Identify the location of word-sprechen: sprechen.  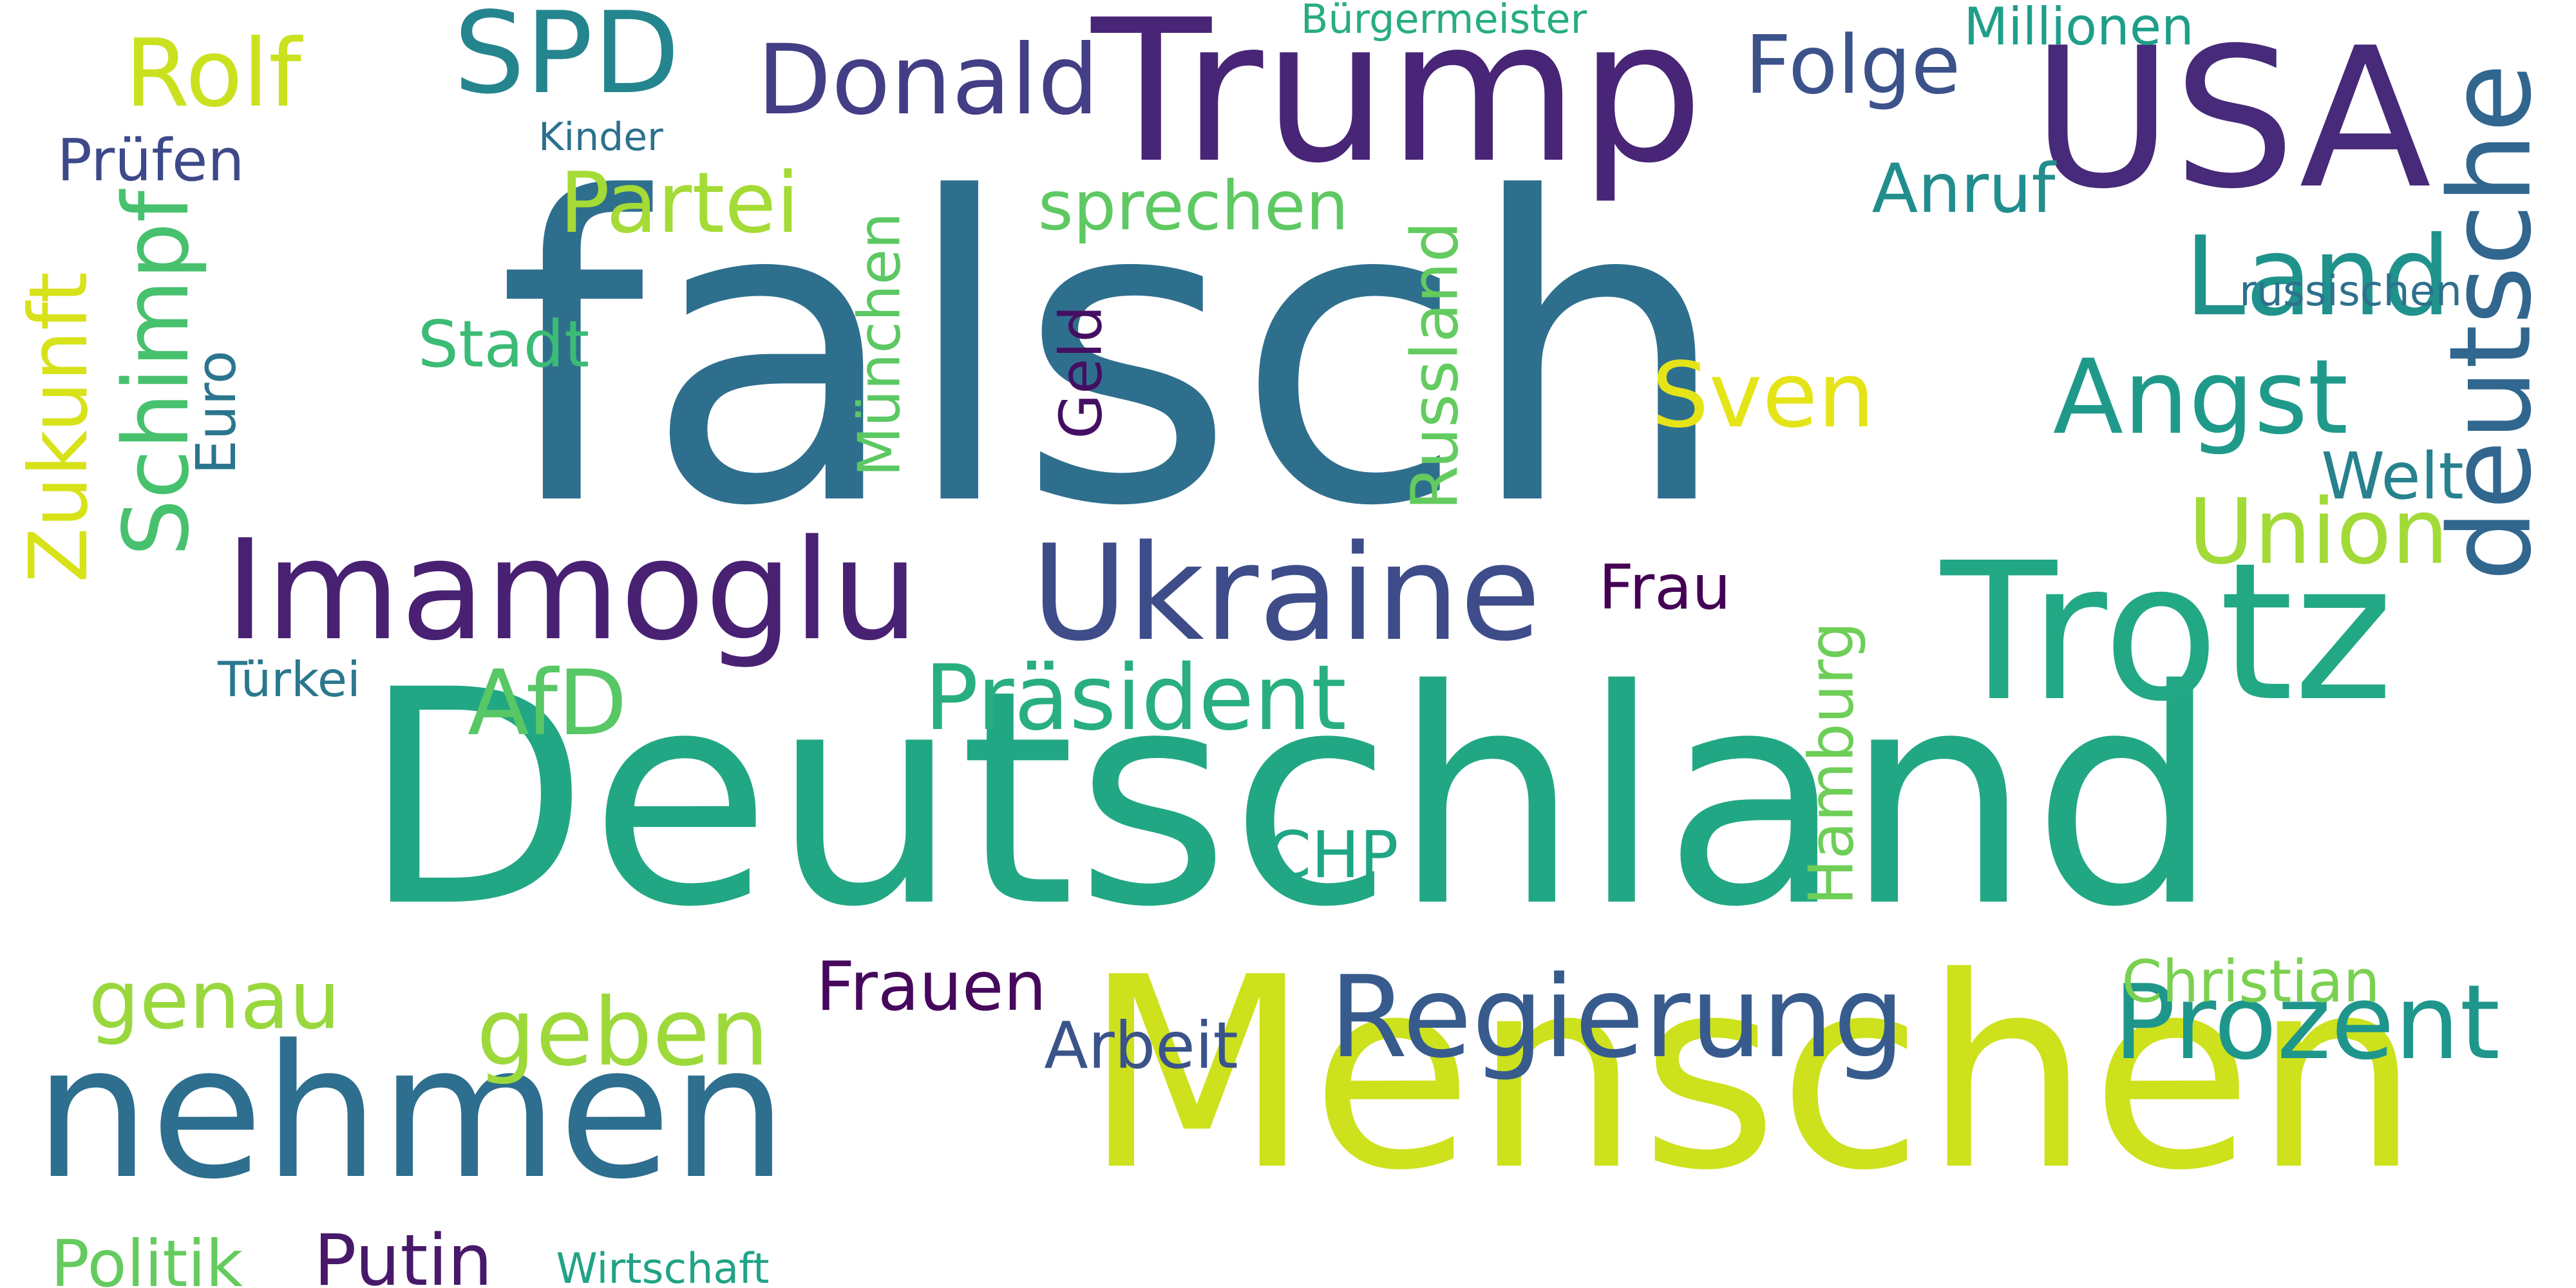
(1193, 206).